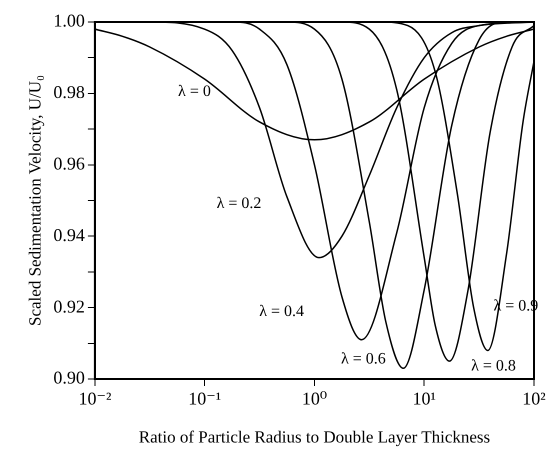 The height and width of the screenshot is (464, 560). I want to click on x-axis-title: Ratio of Particle Radius to Double Layer Thickness, so click(314, 436).